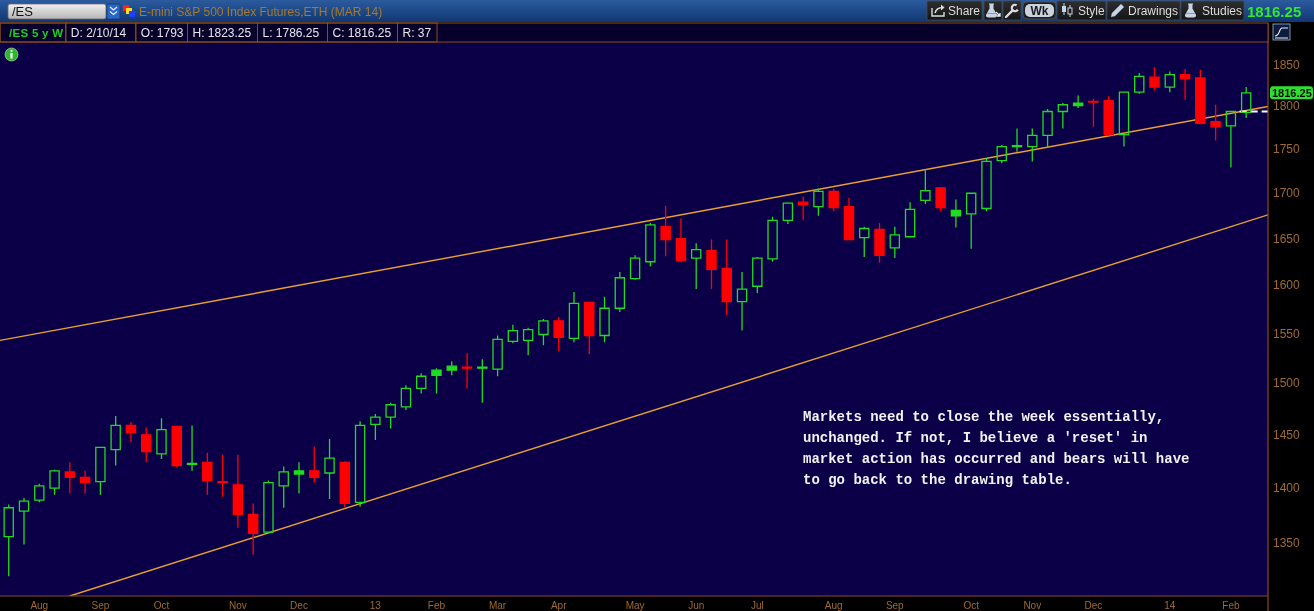 The image size is (1314, 611). Describe the element at coordinates (1287, 106) in the screenshot. I see `y-tick-label: 1800` at that location.